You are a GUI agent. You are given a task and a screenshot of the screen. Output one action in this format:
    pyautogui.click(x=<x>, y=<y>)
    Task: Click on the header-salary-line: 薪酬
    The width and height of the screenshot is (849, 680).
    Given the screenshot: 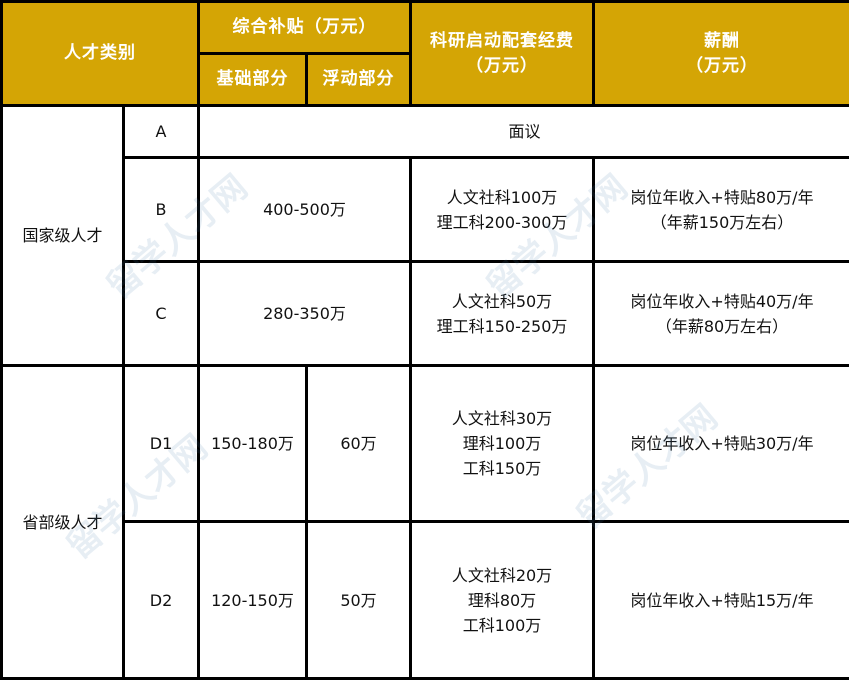 What is the action you would take?
    pyautogui.click(x=722, y=41)
    